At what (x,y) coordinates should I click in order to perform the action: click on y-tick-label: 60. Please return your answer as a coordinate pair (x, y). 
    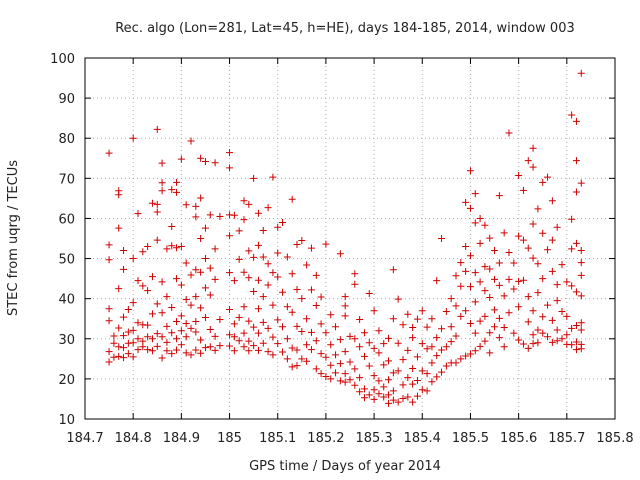
    Looking at the image, I should click on (66, 219).